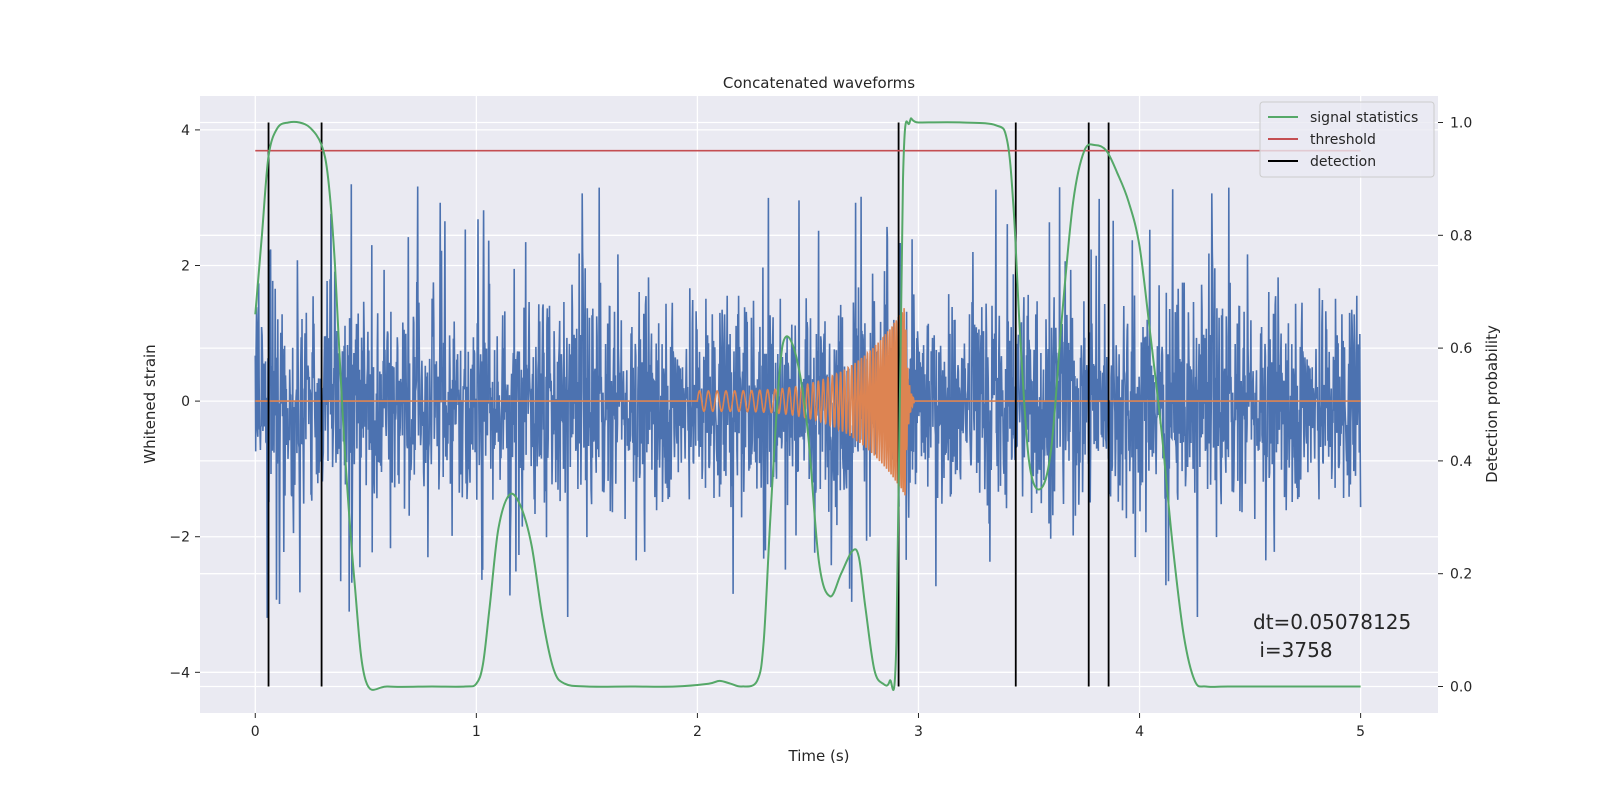 The width and height of the screenshot is (1600, 800). What do you see at coordinates (819, 83) in the screenshot?
I see `chart-title: Concatenated waveforms` at bounding box center [819, 83].